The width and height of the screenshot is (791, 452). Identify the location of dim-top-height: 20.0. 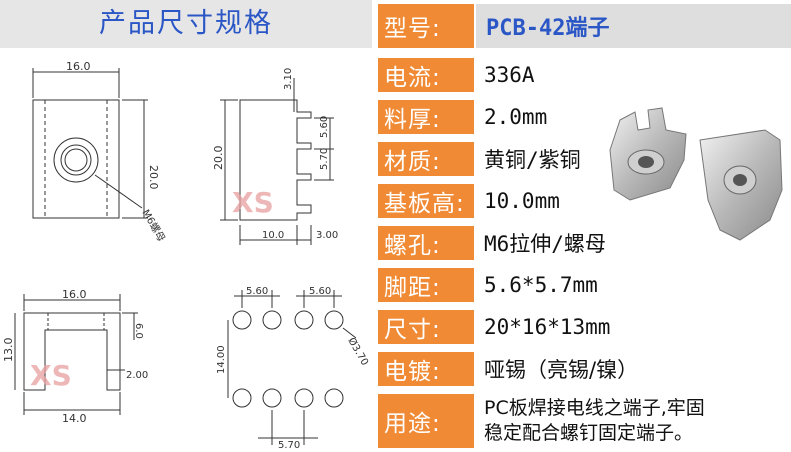
(153, 177).